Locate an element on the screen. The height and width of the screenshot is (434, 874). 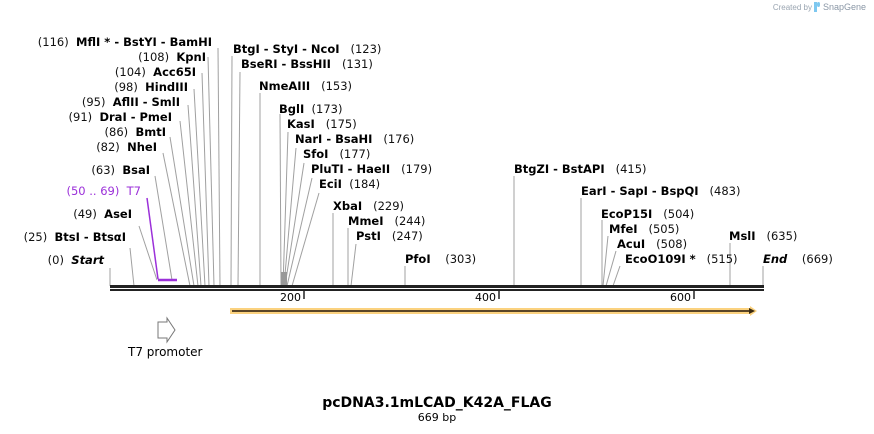
t7-promoter-label: T7 promoter is located at coordinates (165, 352).